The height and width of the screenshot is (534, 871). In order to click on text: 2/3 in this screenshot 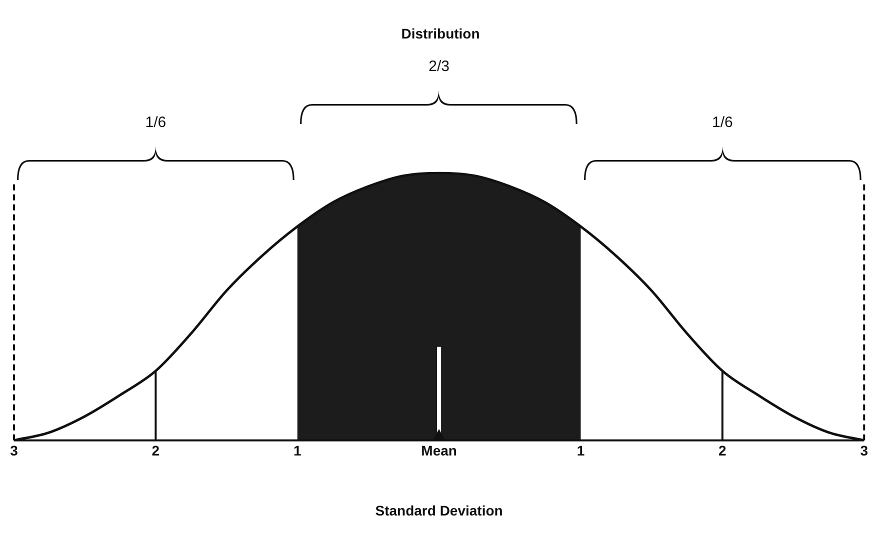, I will do `click(439, 66)`.